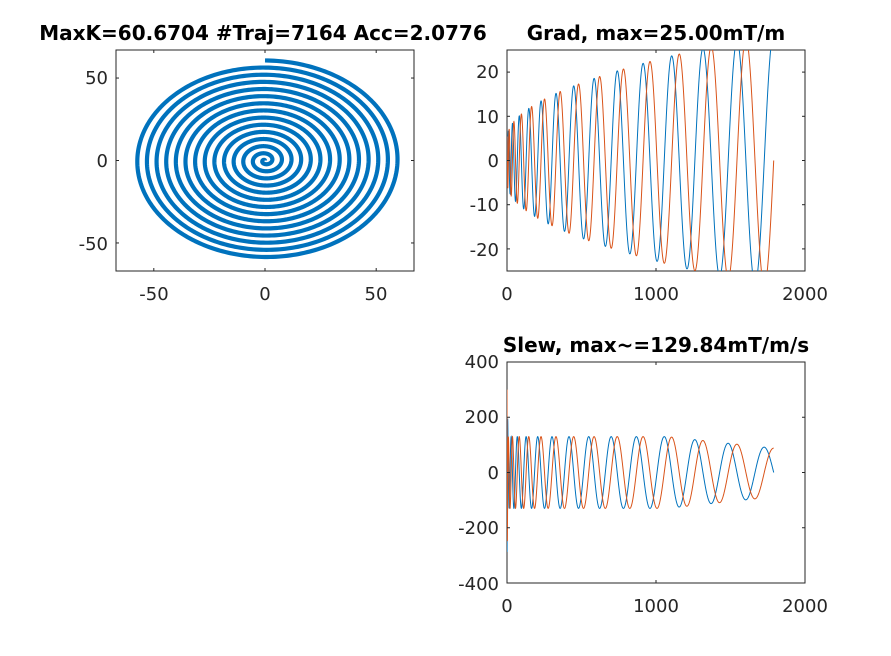 This screenshot has height=656, width=891. I want to click on slew-xtick-label: 2000, so click(805, 606).